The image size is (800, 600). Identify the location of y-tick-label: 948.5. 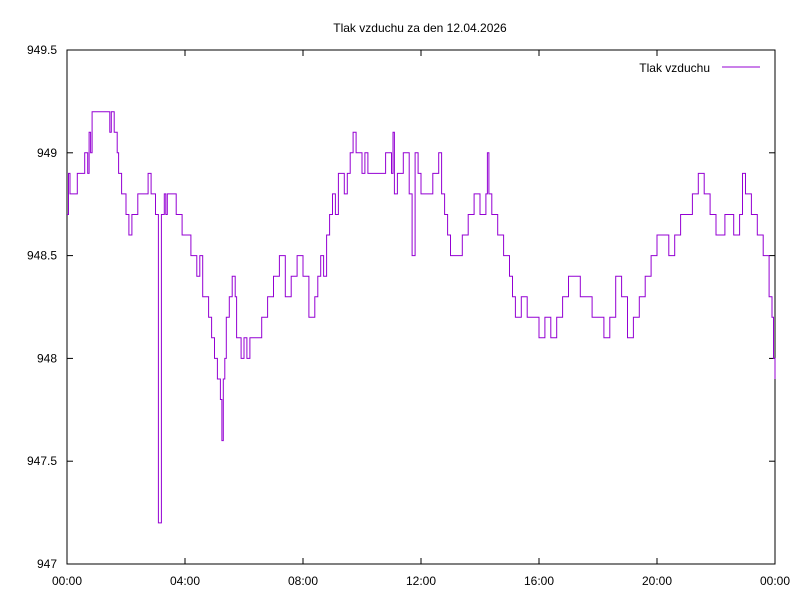
(42, 256).